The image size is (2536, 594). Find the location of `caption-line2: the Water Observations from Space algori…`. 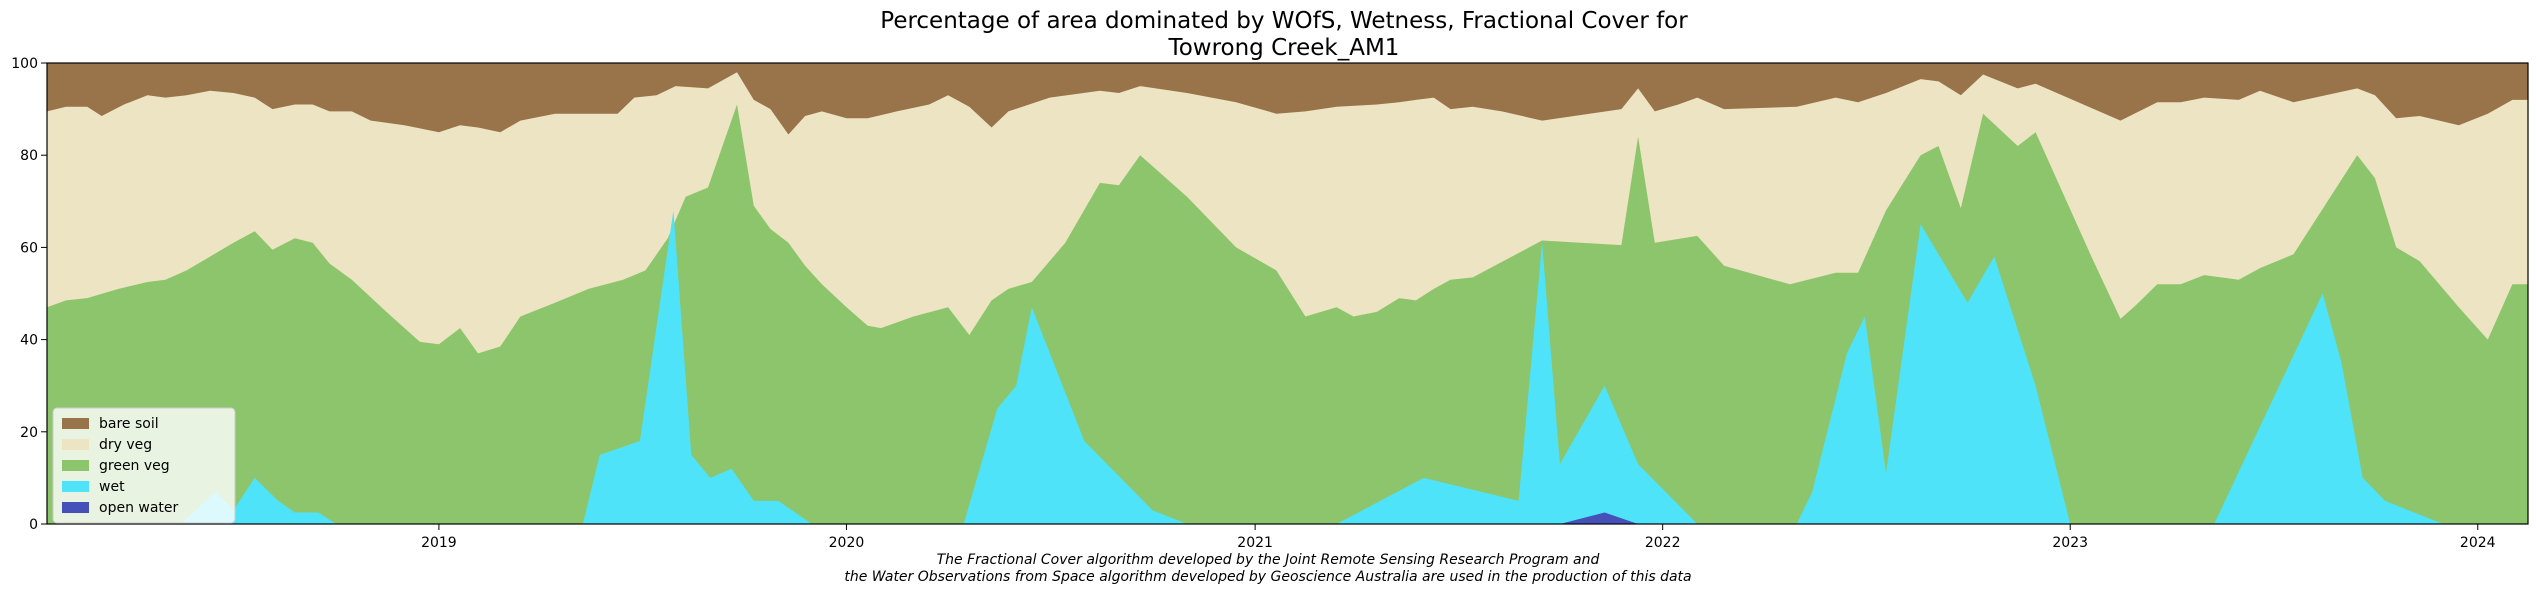

caption-line2: the Water Observations from Space algori… is located at coordinates (1268, 577).